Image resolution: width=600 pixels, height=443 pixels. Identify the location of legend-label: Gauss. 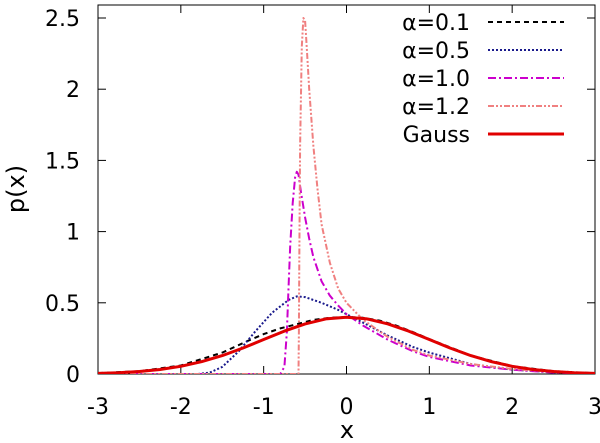
(436, 135).